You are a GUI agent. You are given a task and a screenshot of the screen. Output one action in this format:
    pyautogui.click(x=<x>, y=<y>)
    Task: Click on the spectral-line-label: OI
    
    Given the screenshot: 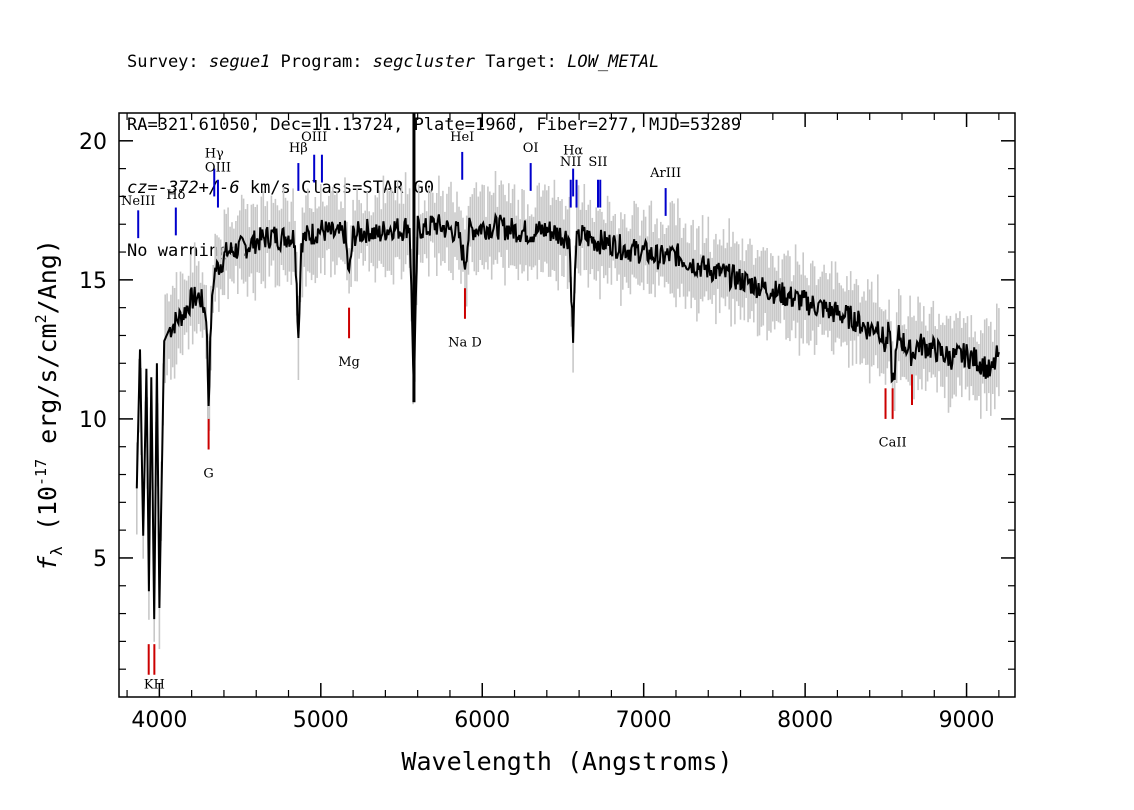 What is the action you would take?
    pyautogui.click(x=531, y=148)
    